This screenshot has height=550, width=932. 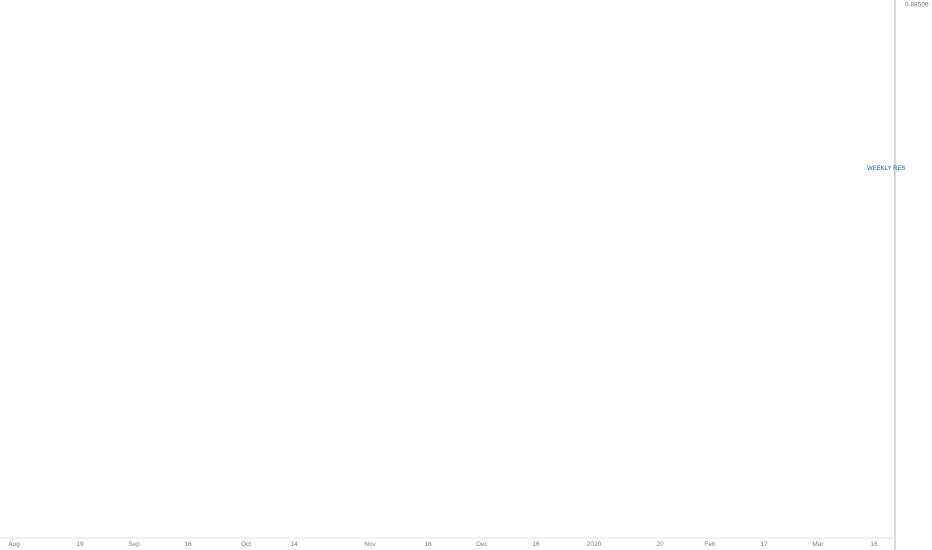 What do you see at coordinates (660, 544) in the screenshot?
I see `time-tick-label: 20` at bounding box center [660, 544].